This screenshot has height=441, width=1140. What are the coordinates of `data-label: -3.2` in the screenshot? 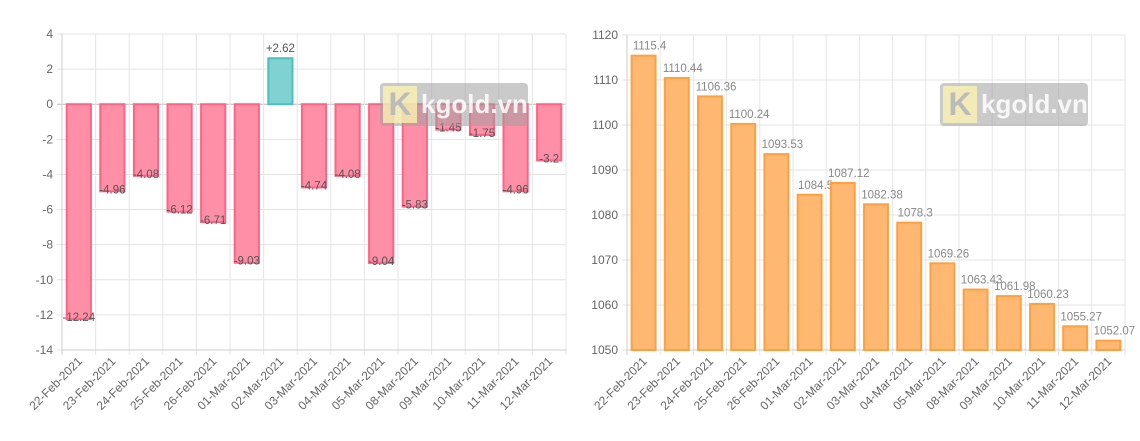 It's located at (549, 159).